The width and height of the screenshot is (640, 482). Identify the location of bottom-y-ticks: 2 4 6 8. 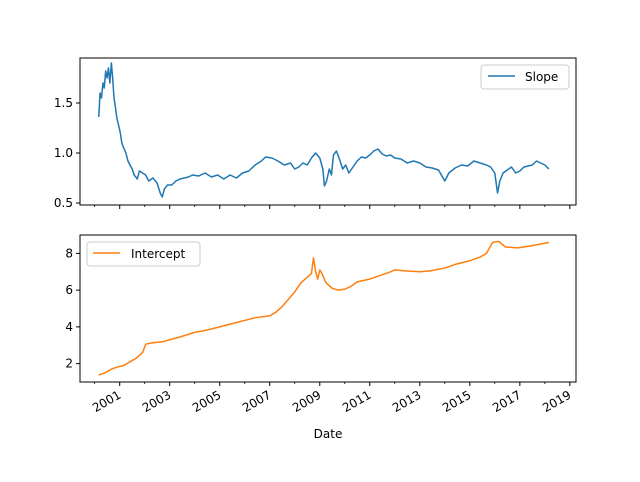
(72, 308).